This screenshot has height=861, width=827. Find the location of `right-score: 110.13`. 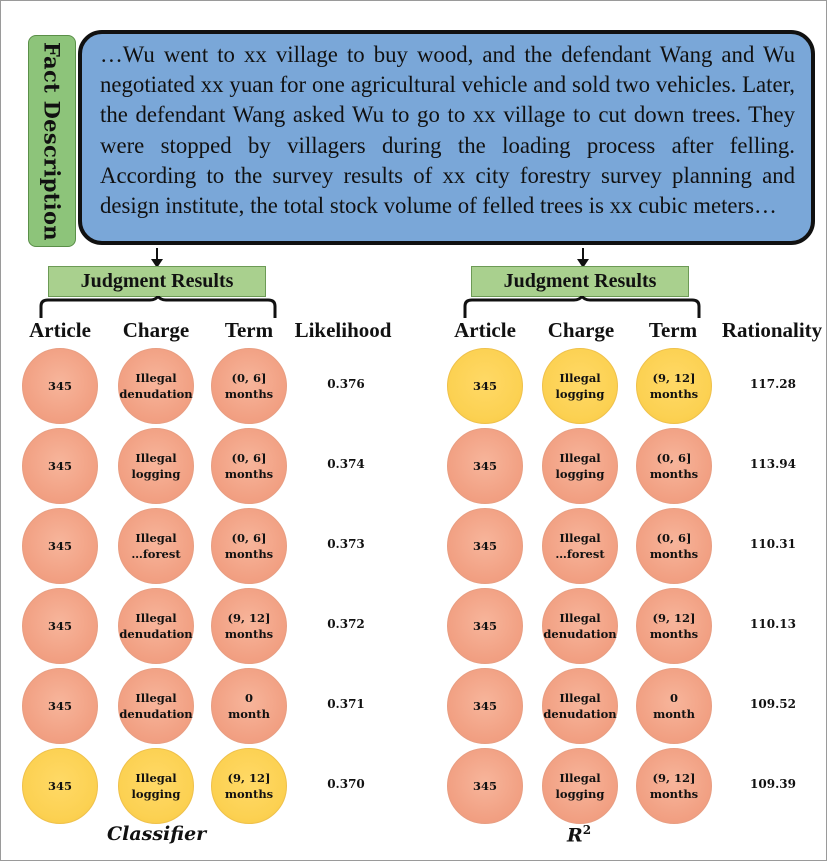

right-score: 110.13 is located at coordinates (773, 624).